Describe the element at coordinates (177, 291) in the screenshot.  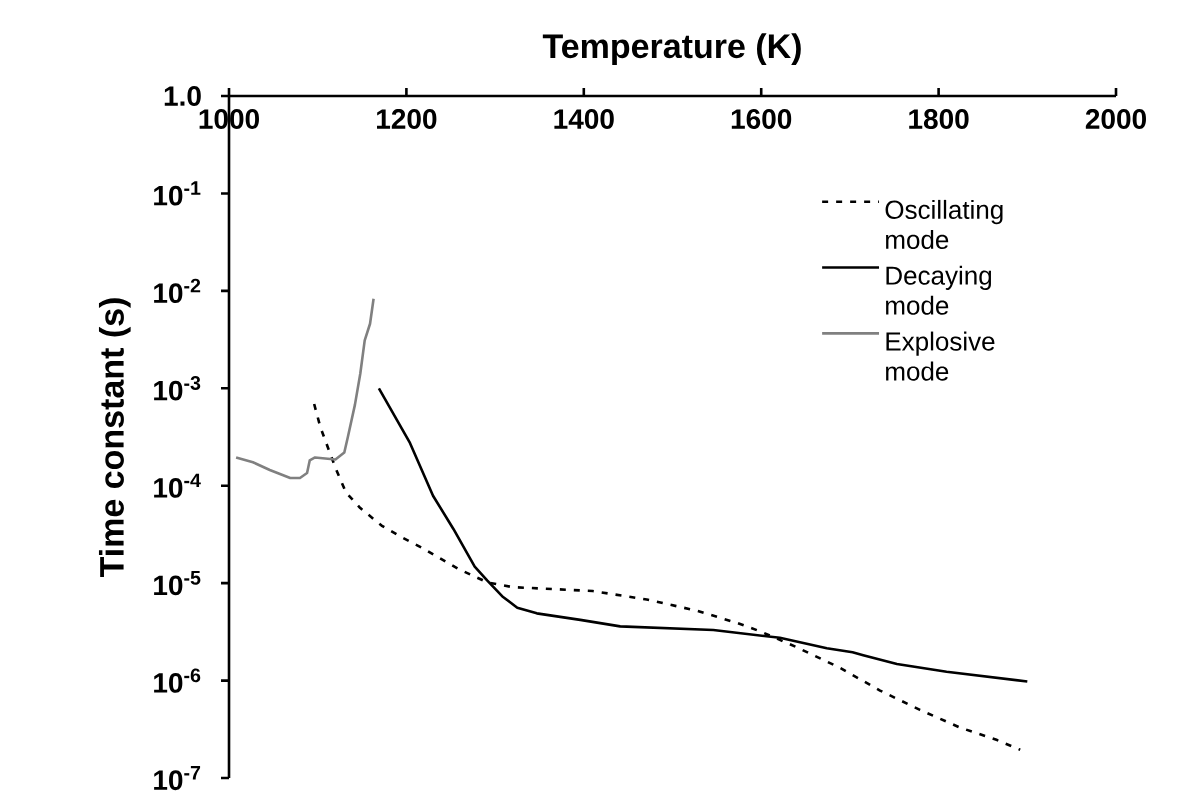
I see `y-tick-label: 10$^{-2}$` at that location.